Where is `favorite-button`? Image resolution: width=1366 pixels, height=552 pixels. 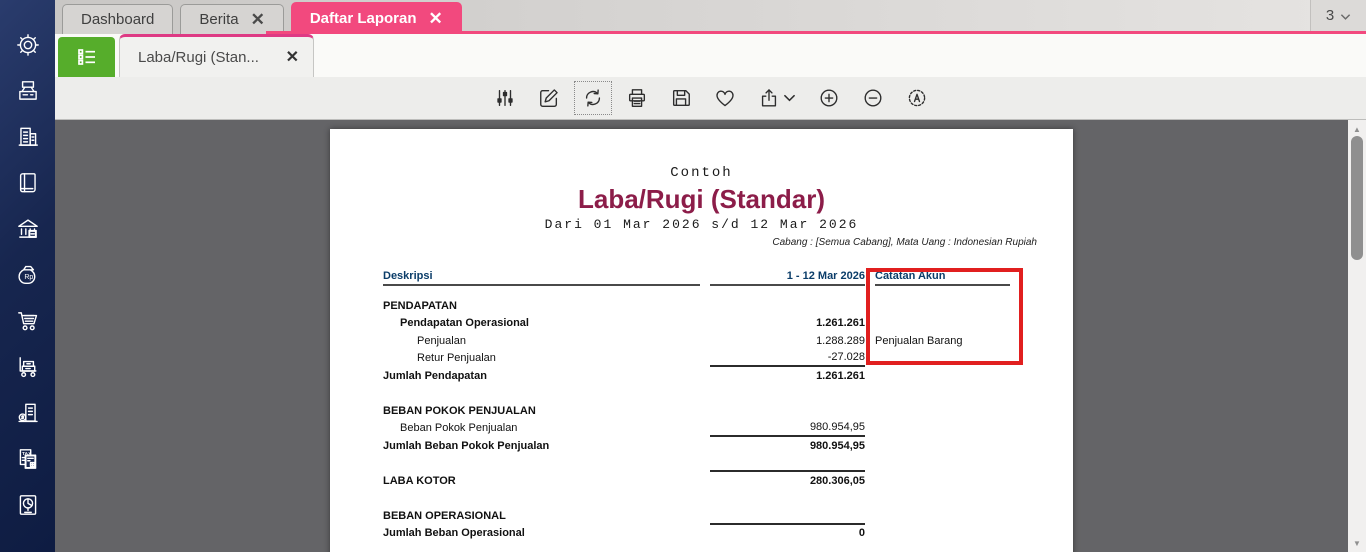 favorite-button is located at coordinates (725, 98).